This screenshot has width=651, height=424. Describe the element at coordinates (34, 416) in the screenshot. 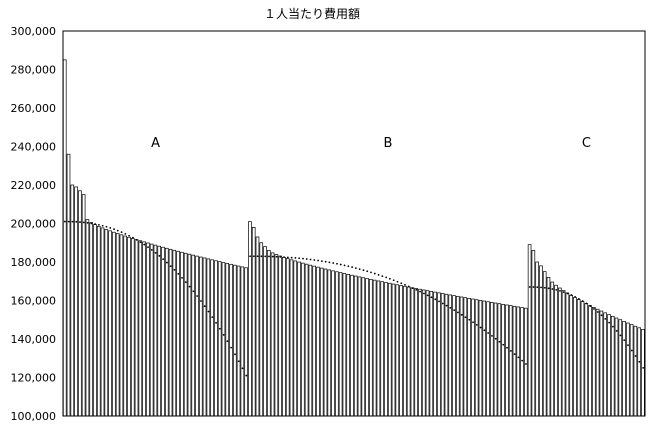

I see `y-tick-label: 100,000` at that location.